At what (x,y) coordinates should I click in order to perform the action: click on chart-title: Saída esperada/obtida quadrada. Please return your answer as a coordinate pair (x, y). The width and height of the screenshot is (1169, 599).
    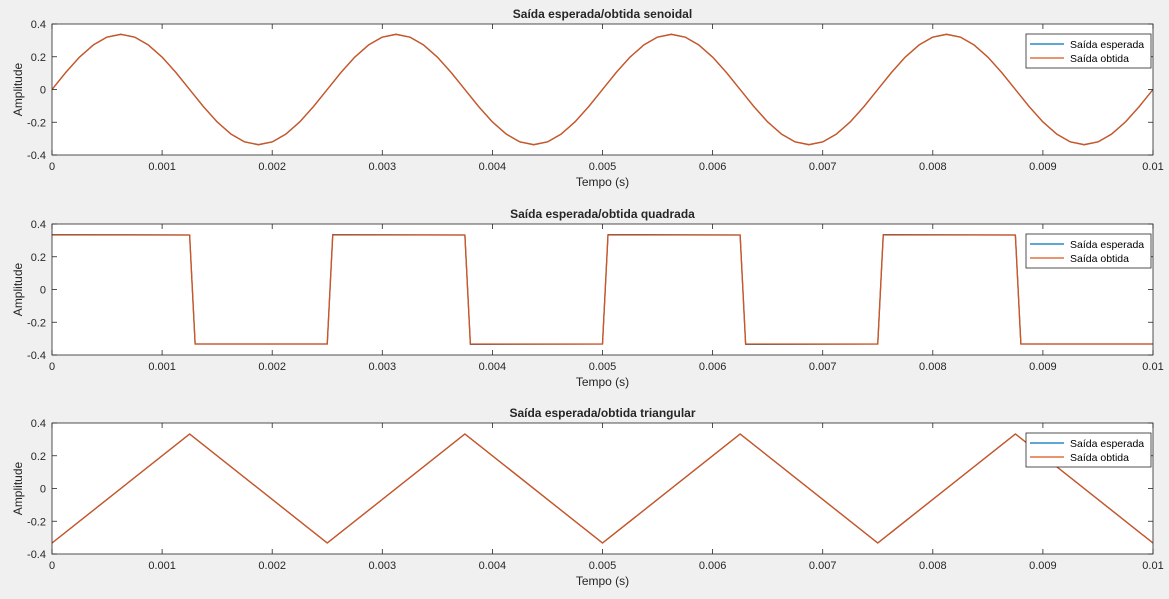
    Looking at the image, I should click on (602, 214).